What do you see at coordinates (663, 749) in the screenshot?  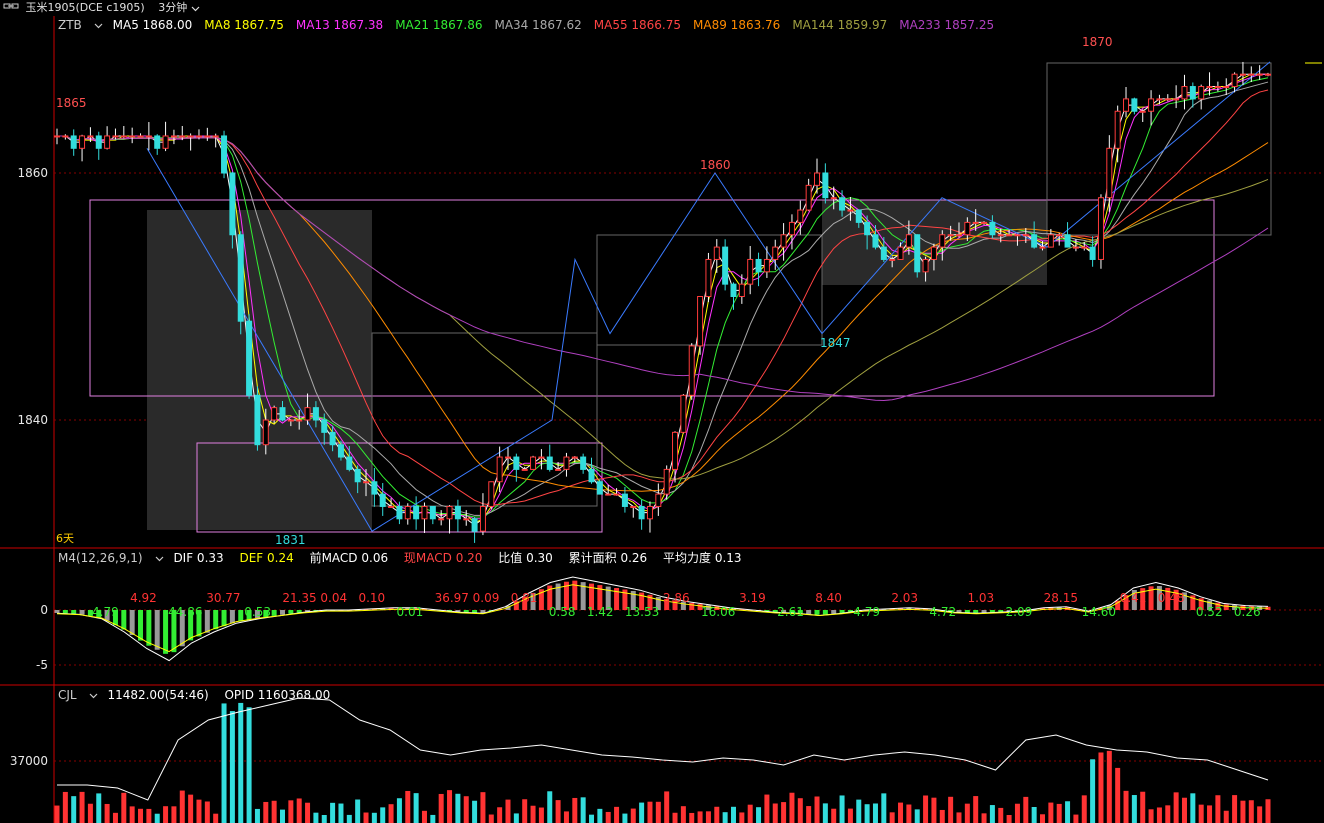 I see `opid-polyline` at bounding box center [663, 749].